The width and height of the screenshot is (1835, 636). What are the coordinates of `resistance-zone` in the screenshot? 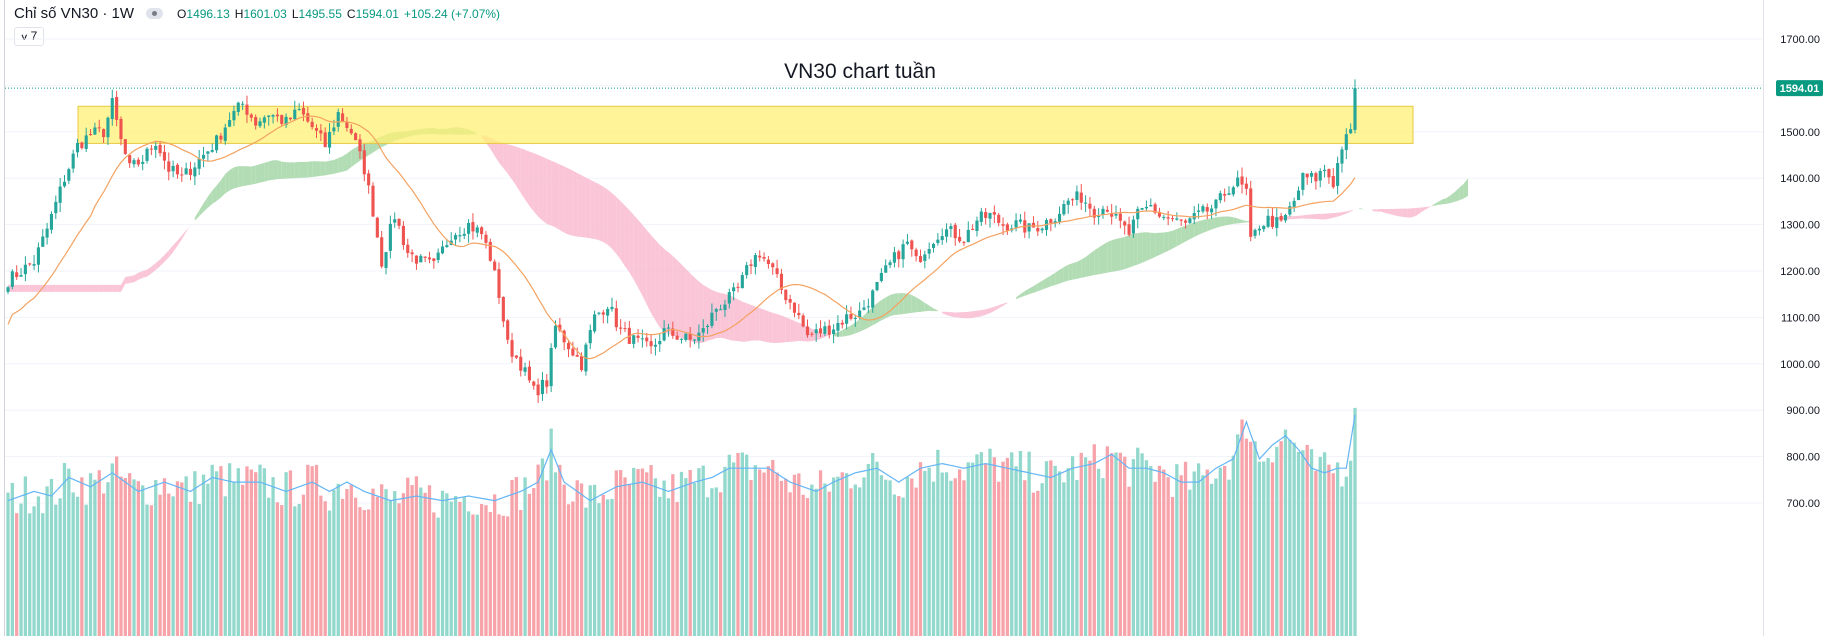 It's located at (745, 124).